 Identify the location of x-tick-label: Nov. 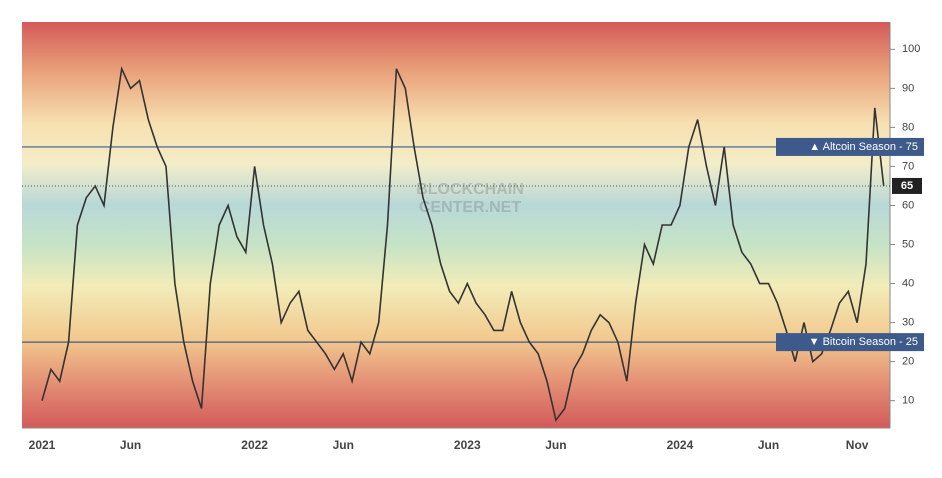
(857, 445).